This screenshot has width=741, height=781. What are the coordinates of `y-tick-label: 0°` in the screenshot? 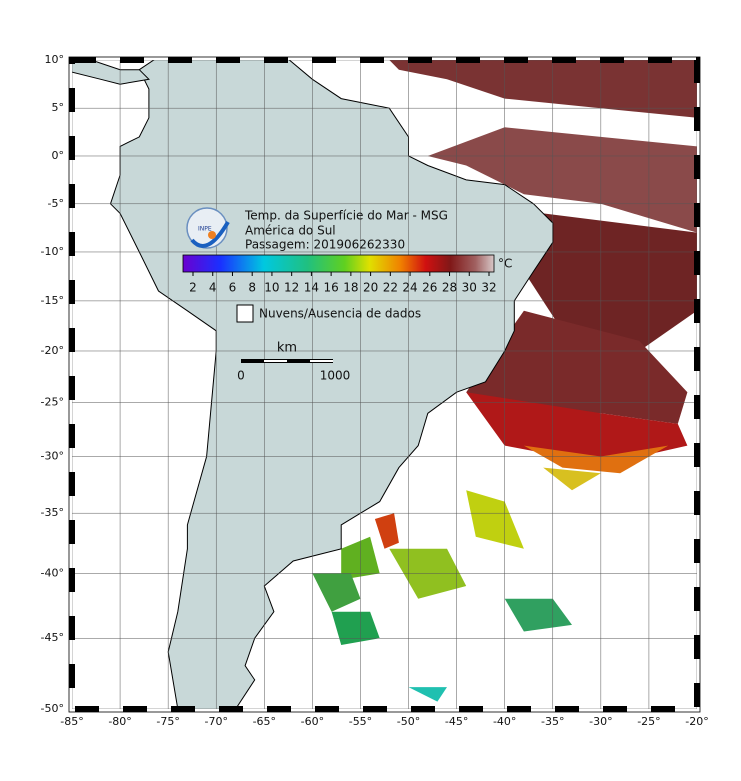 It's located at (58, 155).